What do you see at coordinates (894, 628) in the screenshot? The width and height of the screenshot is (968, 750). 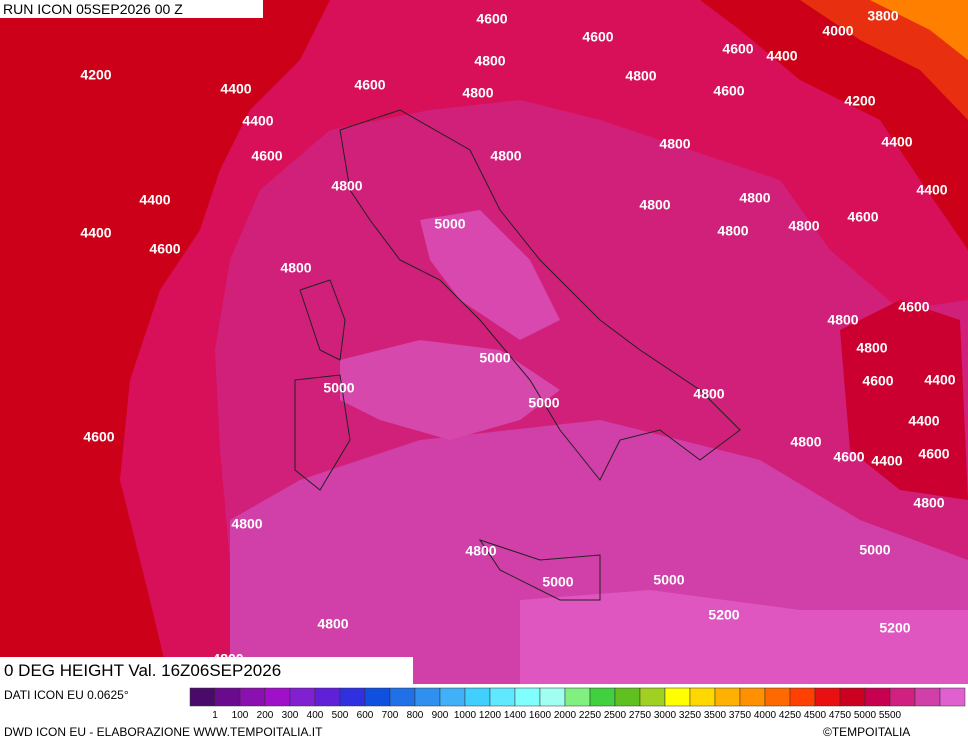 I see `contour-label: 5200` at bounding box center [894, 628].